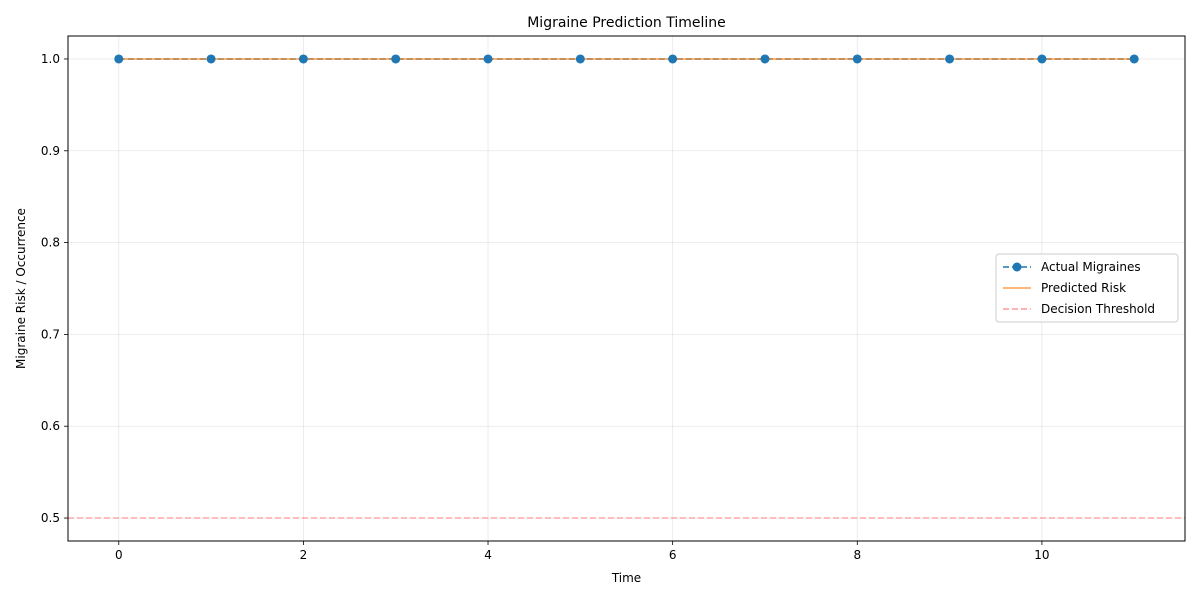  What do you see at coordinates (119, 555) in the screenshot?
I see `x-tick-label: 0` at bounding box center [119, 555].